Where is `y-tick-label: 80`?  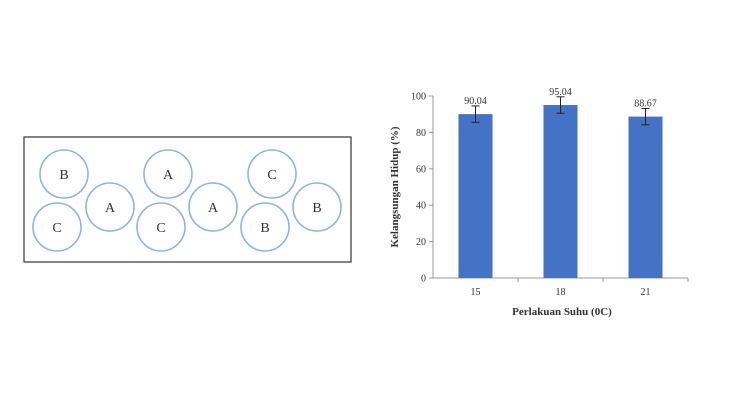
y-tick-label: 80 is located at coordinates (421, 133).